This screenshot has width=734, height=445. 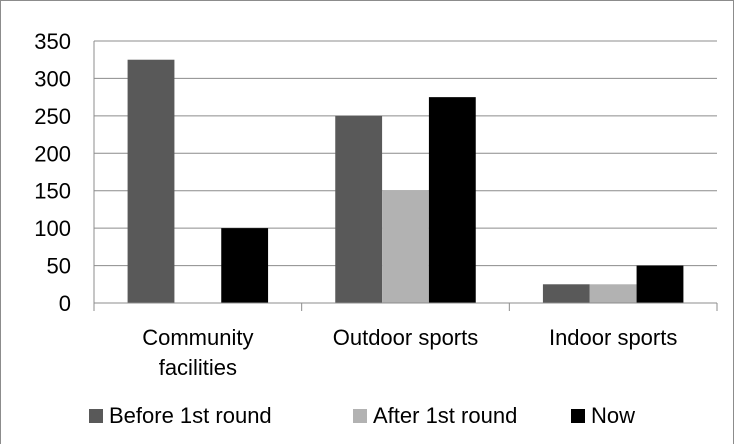 What do you see at coordinates (52, 228) in the screenshot?
I see `y-tick-label: 100` at bounding box center [52, 228].